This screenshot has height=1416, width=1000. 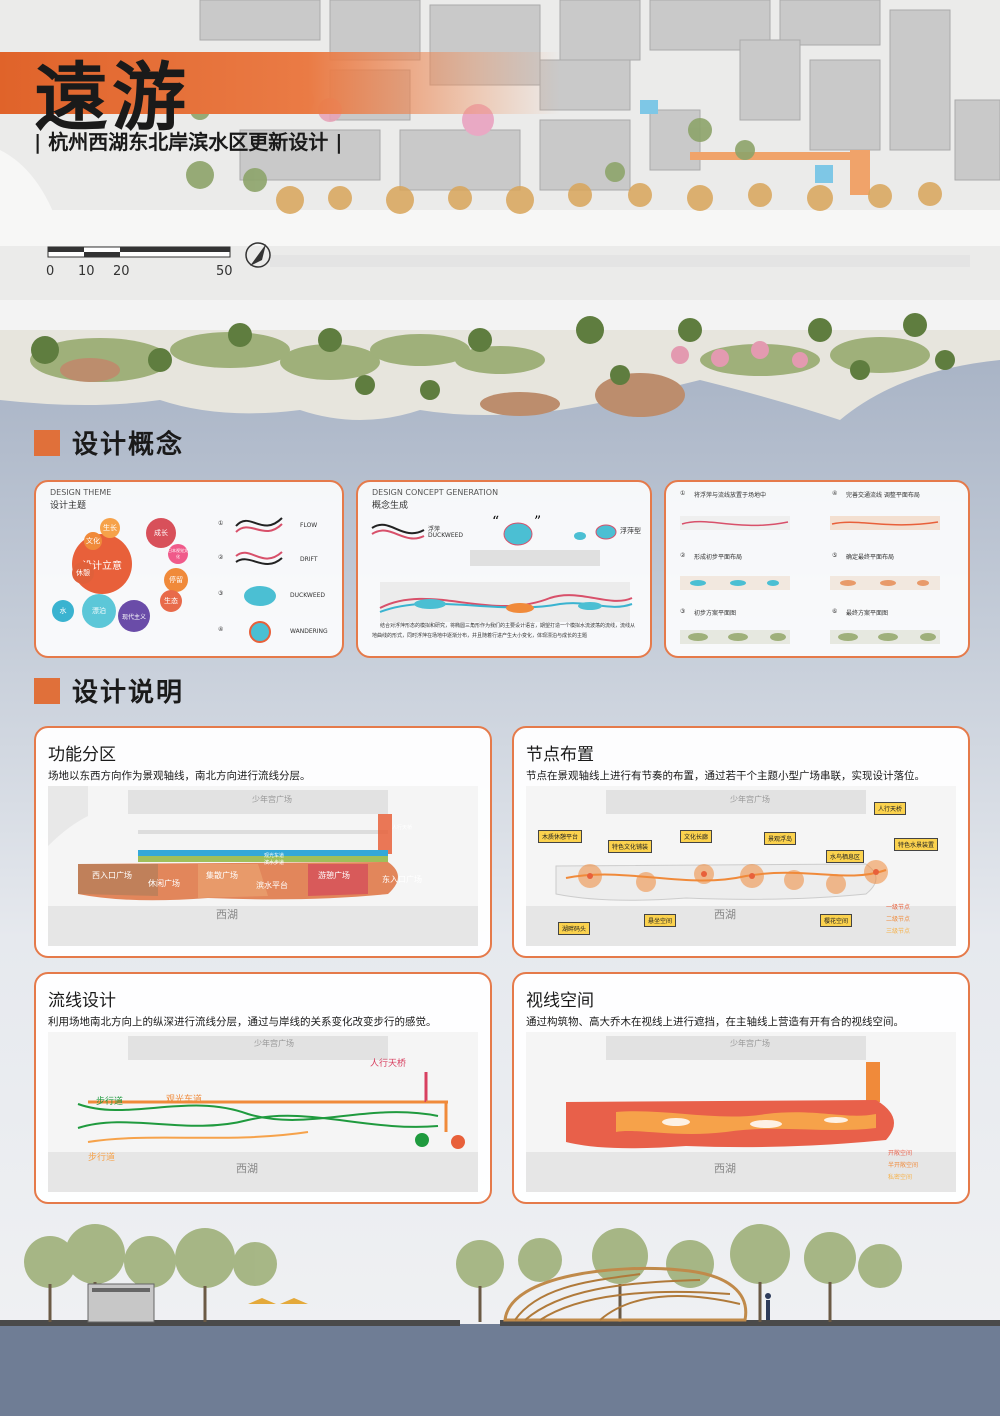 What do you see at coordinates (388, 1064) in the screenshot?
I see `circulation-bridge-label: 人行天桥` at bounding box center [388, 1064].